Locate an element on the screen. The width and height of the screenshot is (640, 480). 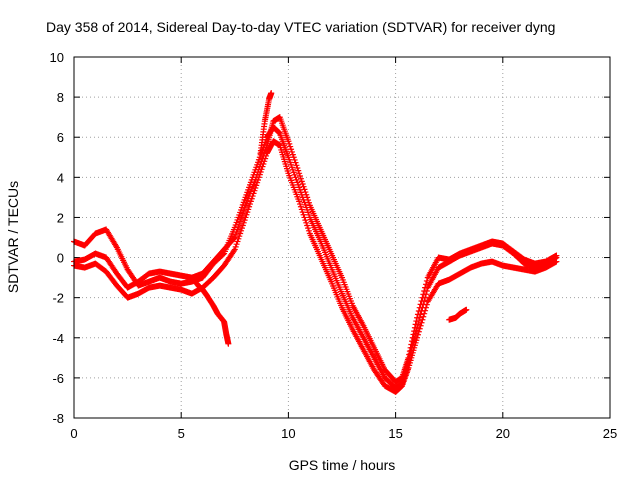
x-tick-label: 5 is located at coordinates (181, 433).